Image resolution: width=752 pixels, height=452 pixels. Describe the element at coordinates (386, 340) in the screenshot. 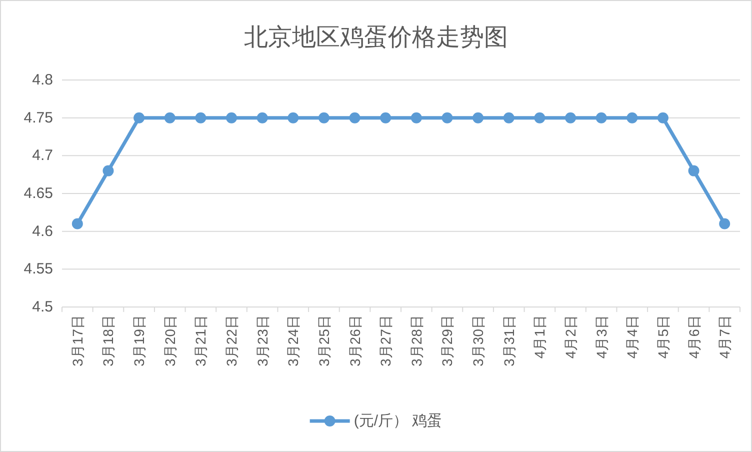

I see `x-tick-label: 3月27日` at that location.